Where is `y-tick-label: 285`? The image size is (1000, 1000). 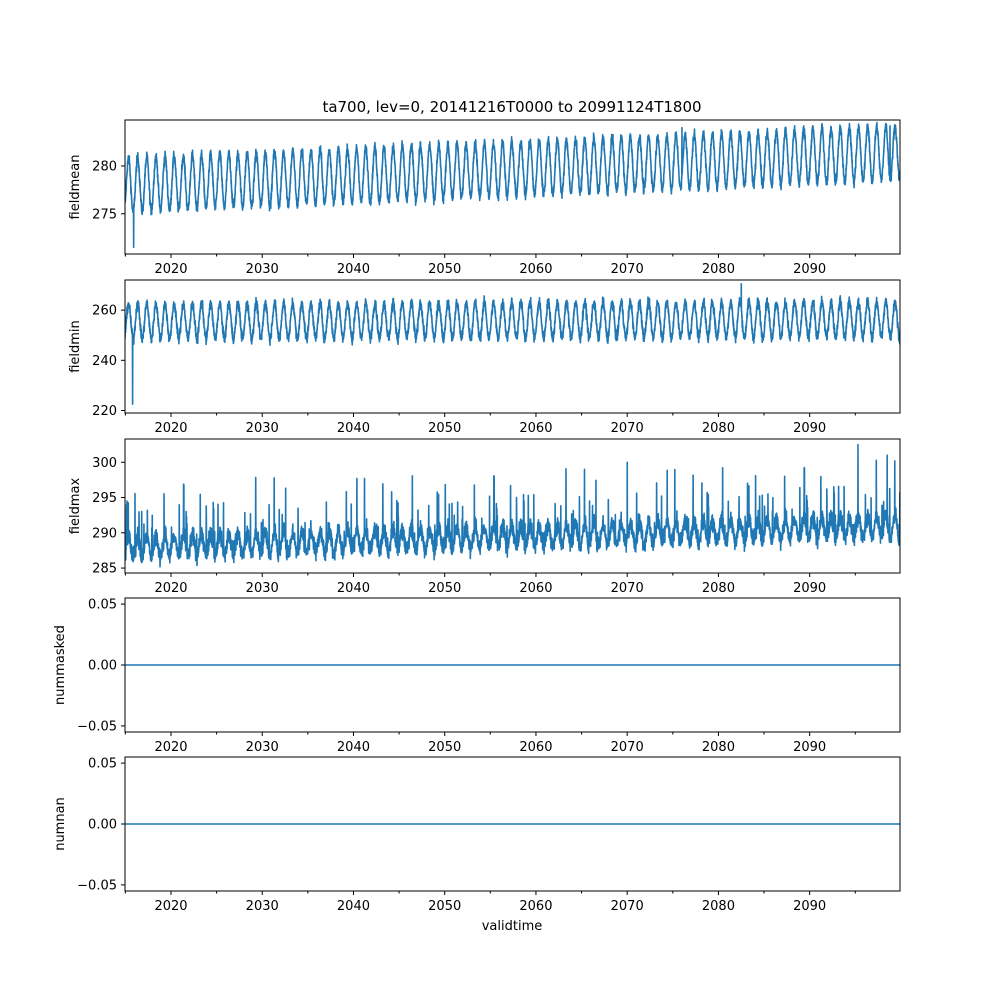 y-tick-label: 285 is located at coordinates (104, 569).